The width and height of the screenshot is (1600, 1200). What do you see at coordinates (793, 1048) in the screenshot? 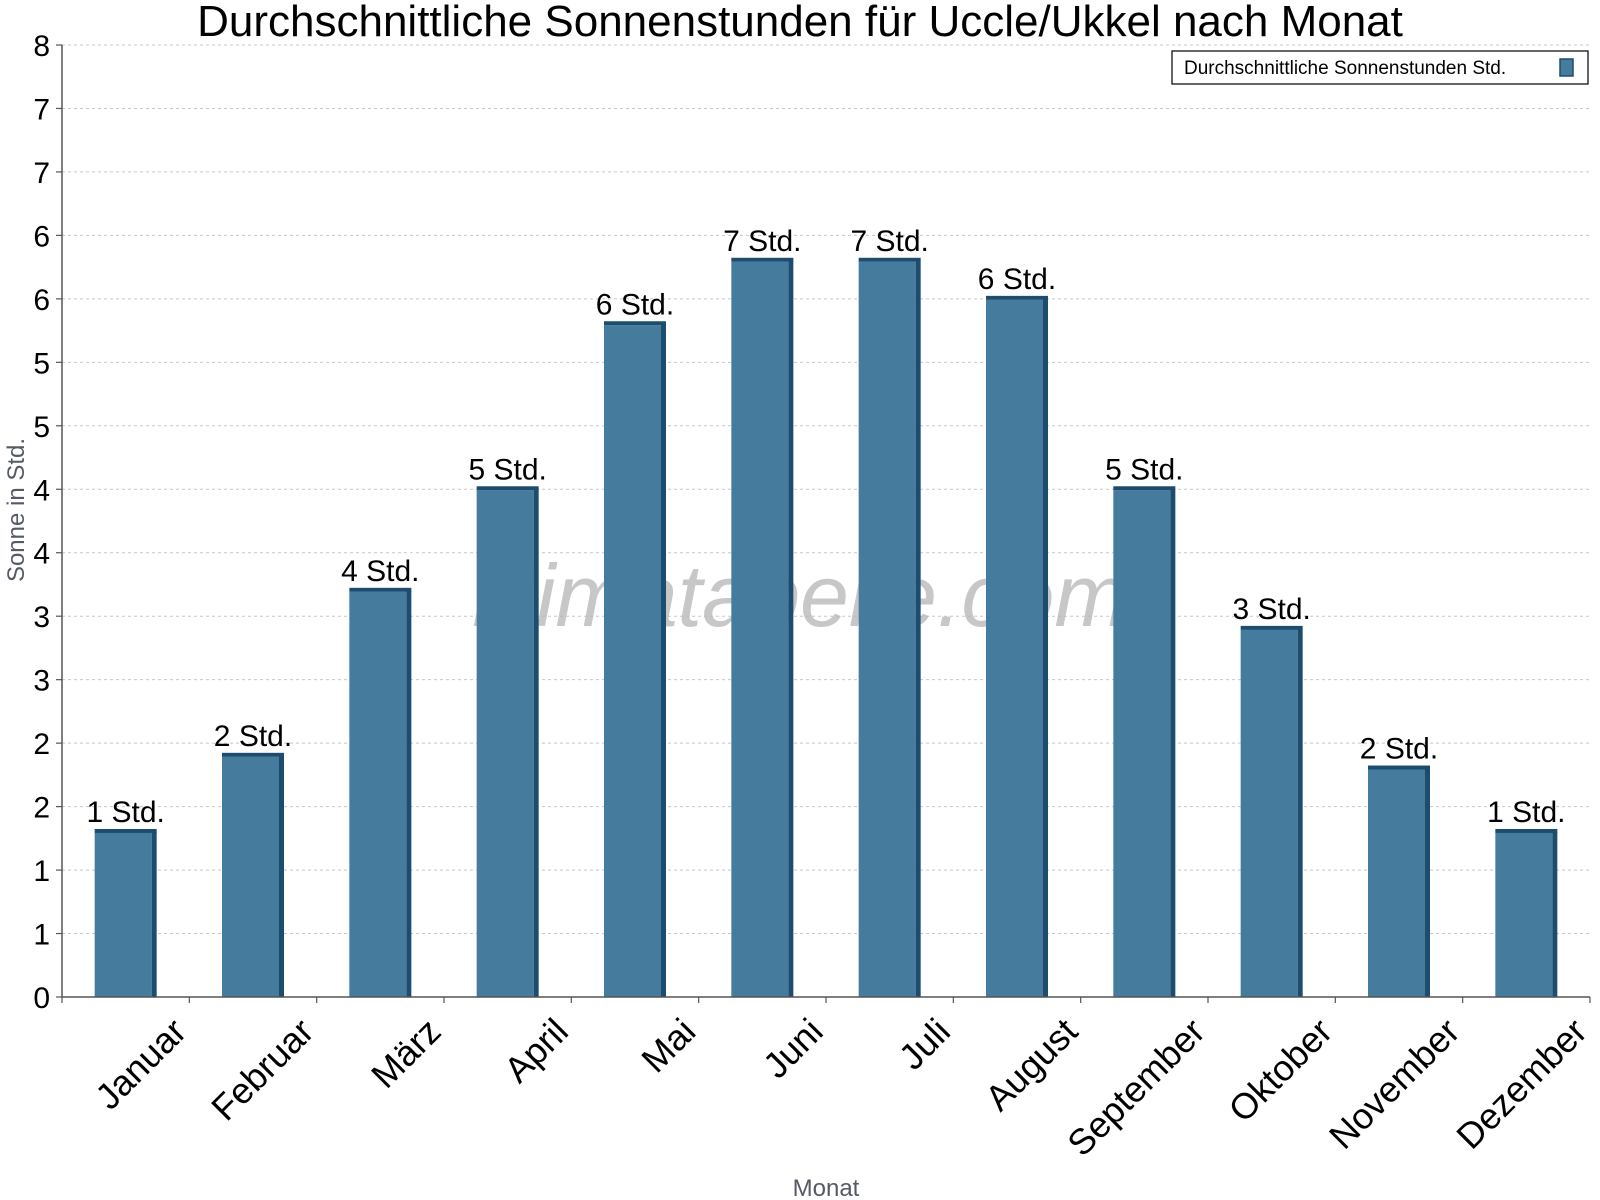
I see `x-tick-label: Juni` at bounding box center [793, 1048].